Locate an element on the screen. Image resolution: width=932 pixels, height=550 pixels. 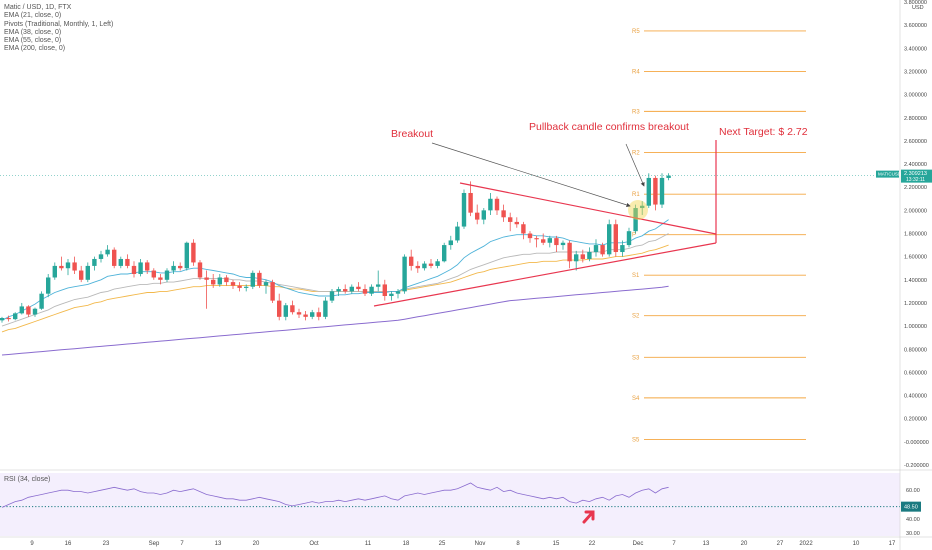
pivot-label-s2: S2 is located at coordinates (636, 317).